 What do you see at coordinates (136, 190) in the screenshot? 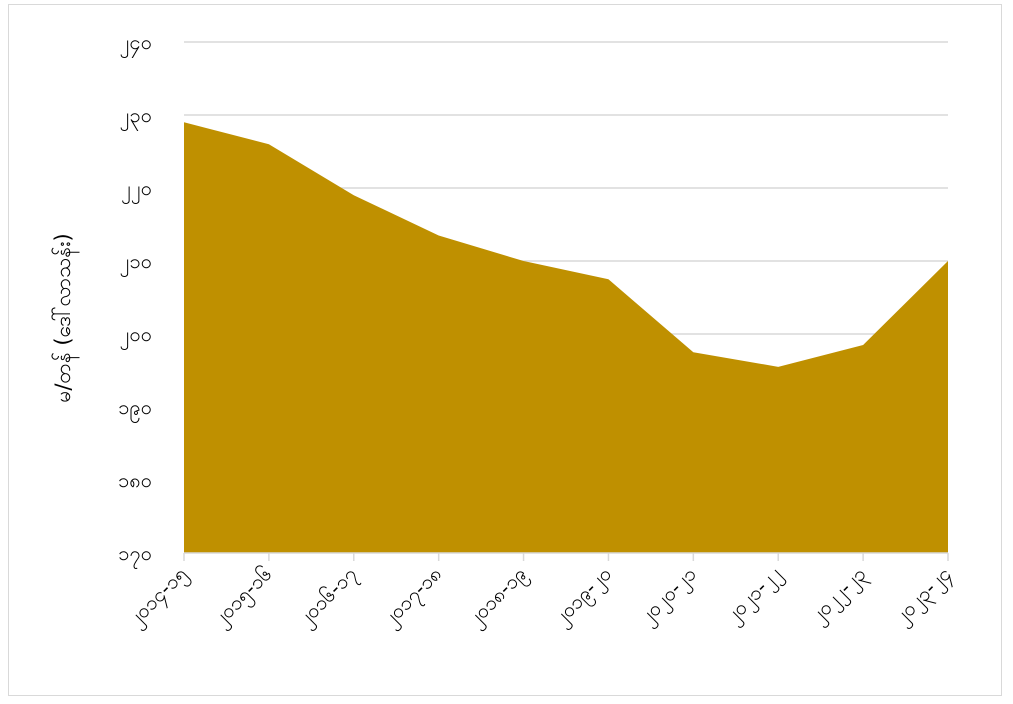
I see `y-tick-label: ၂၂၀` at bounding box center [136, 190].